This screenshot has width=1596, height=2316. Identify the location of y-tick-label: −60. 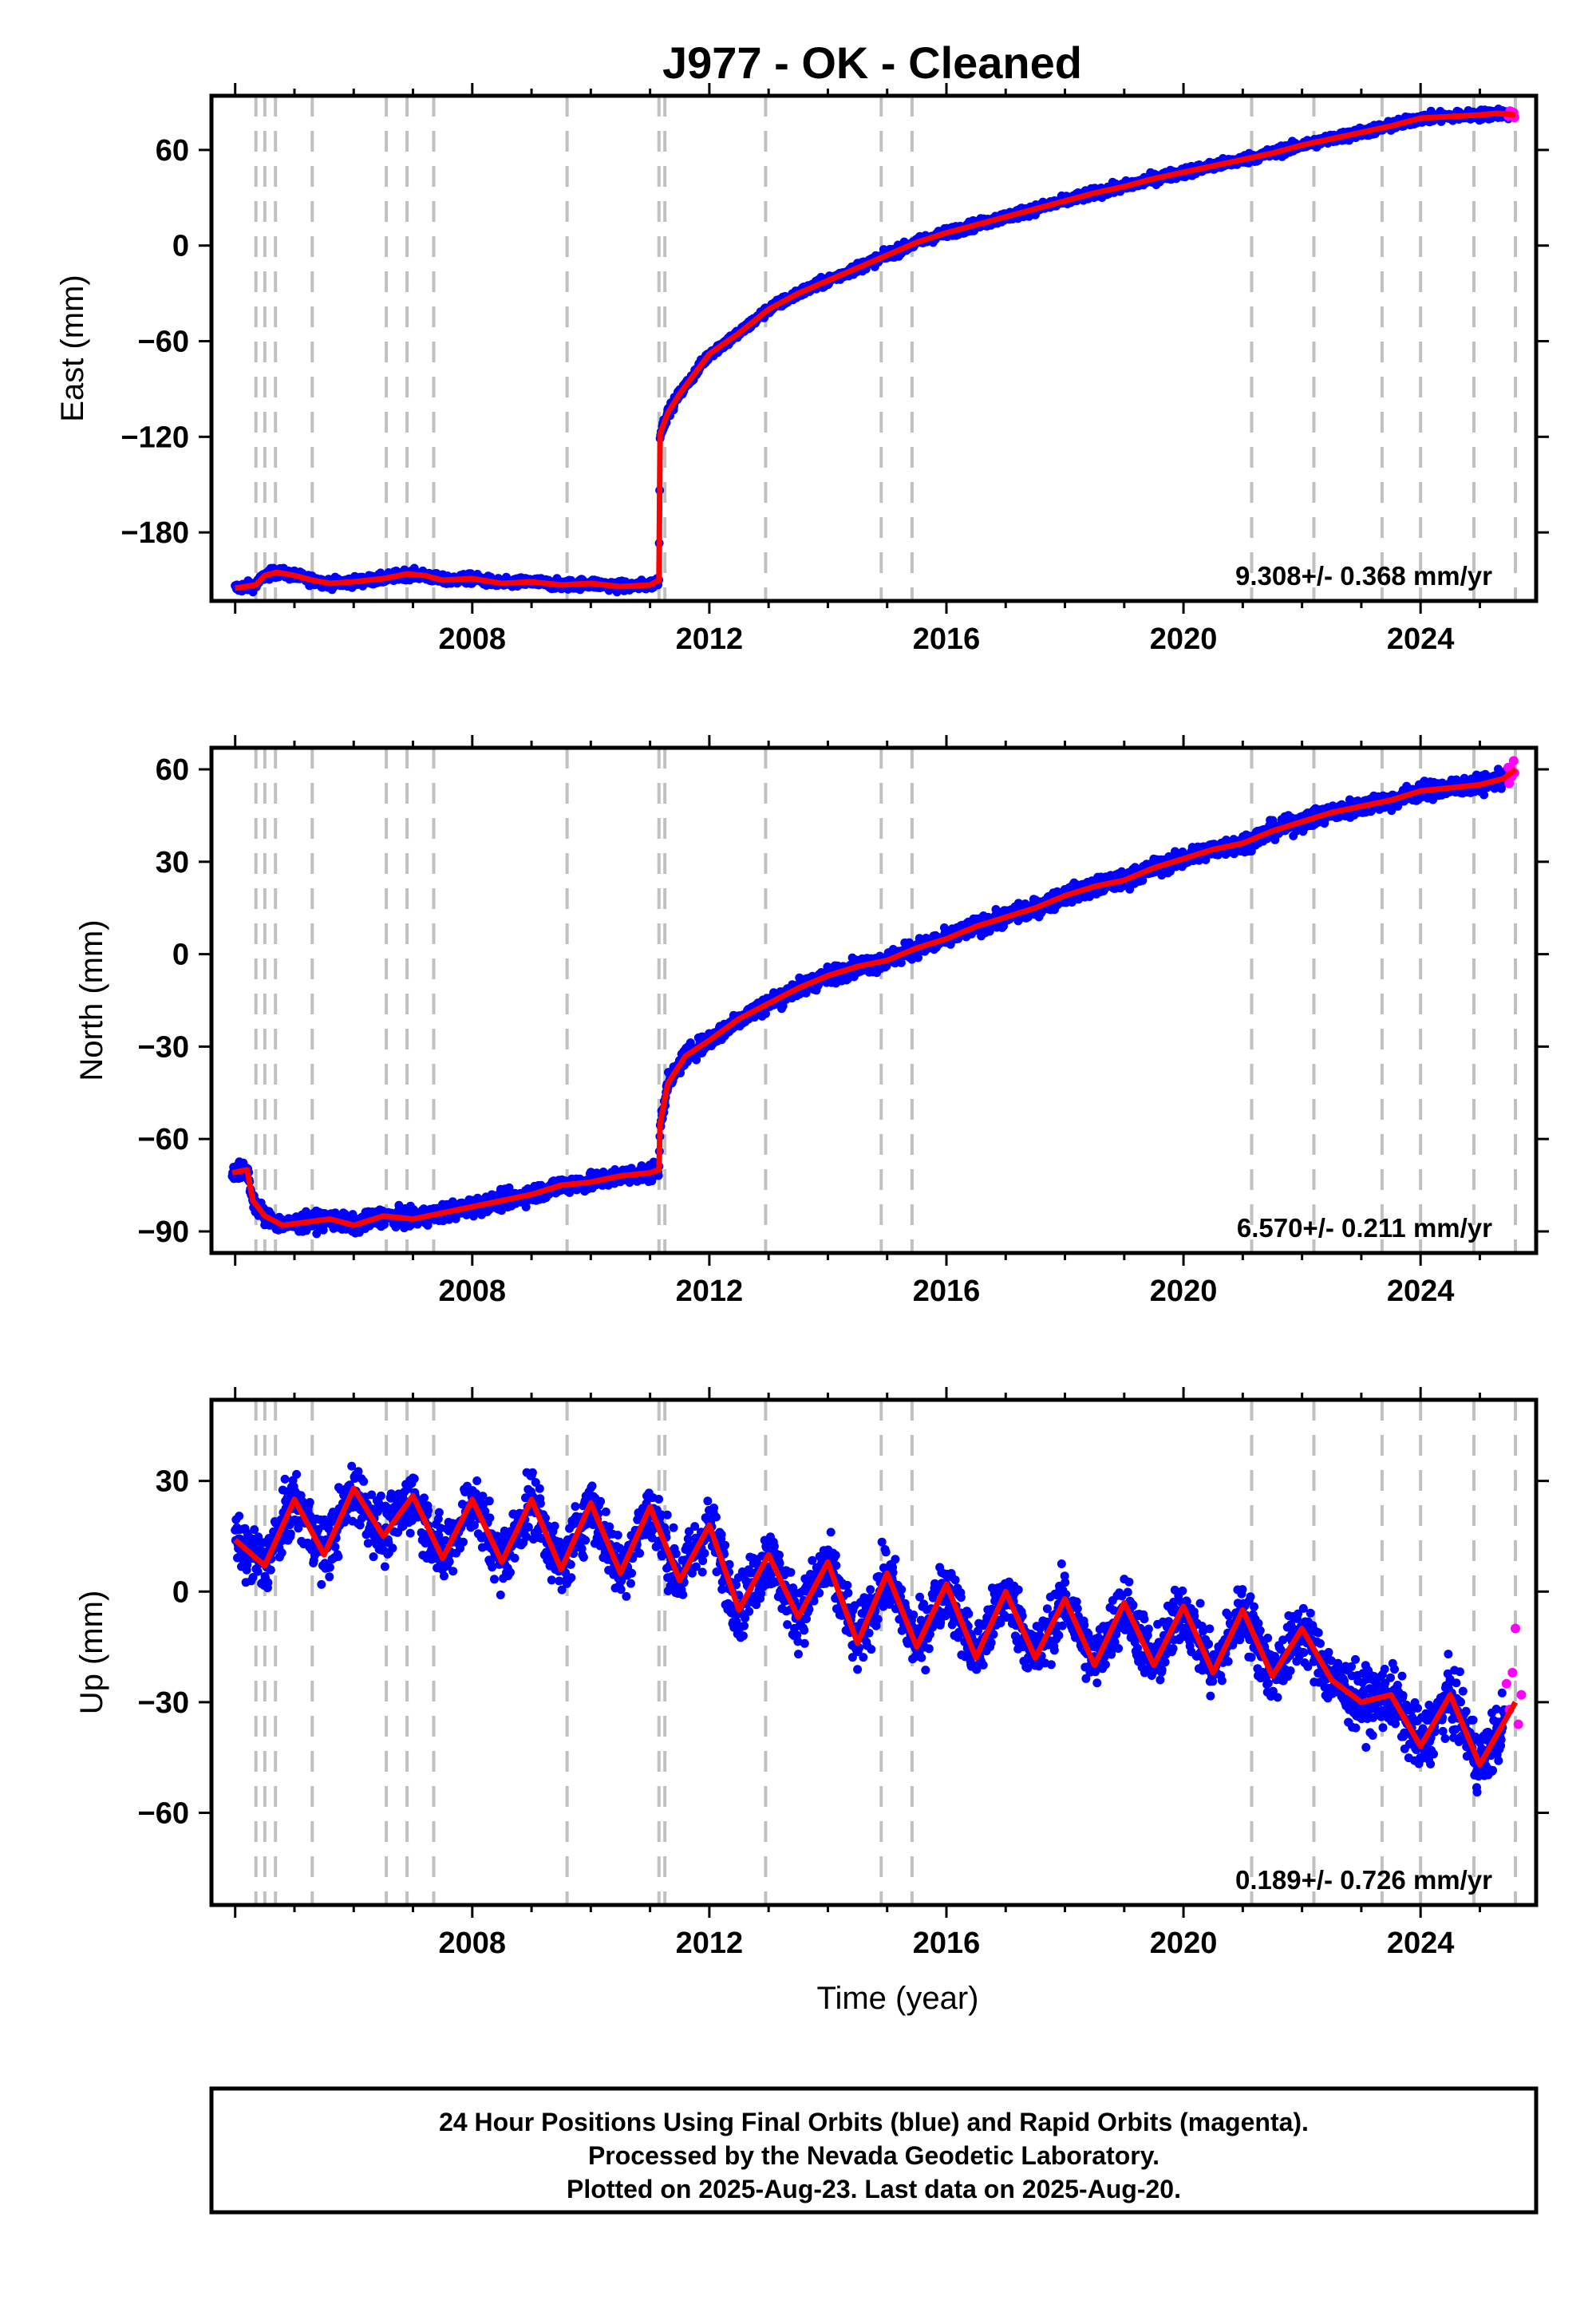
(163, 342).